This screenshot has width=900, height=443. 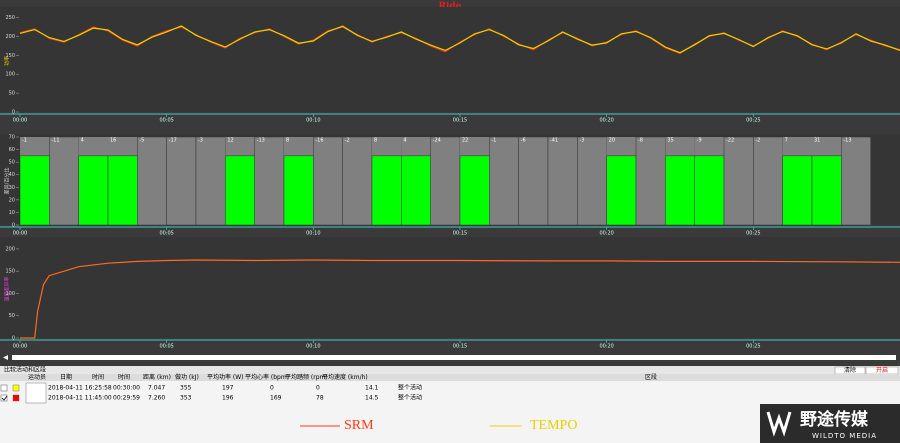 What do you see at coordinates (12, 138) in the screenshot?
I see `y-tick-label: 70` at bounding box center [12, 138].